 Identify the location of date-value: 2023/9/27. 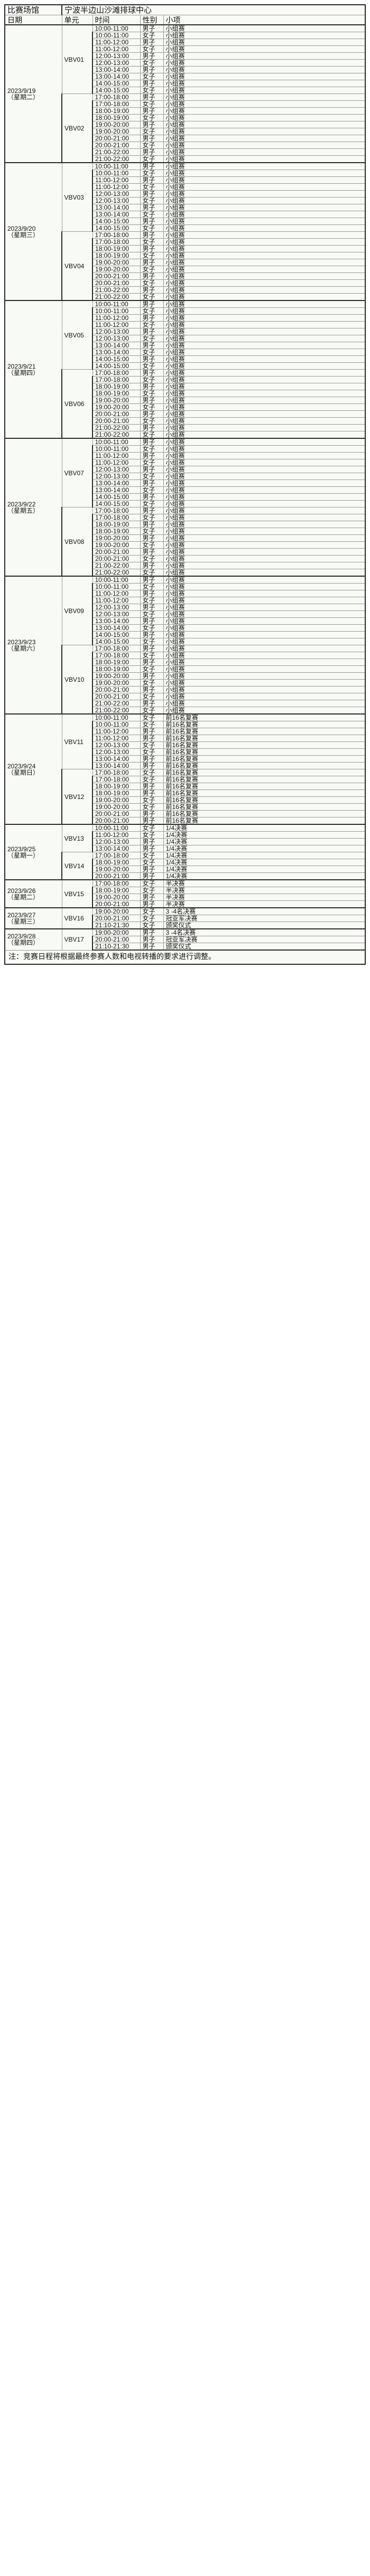
(21, 915).